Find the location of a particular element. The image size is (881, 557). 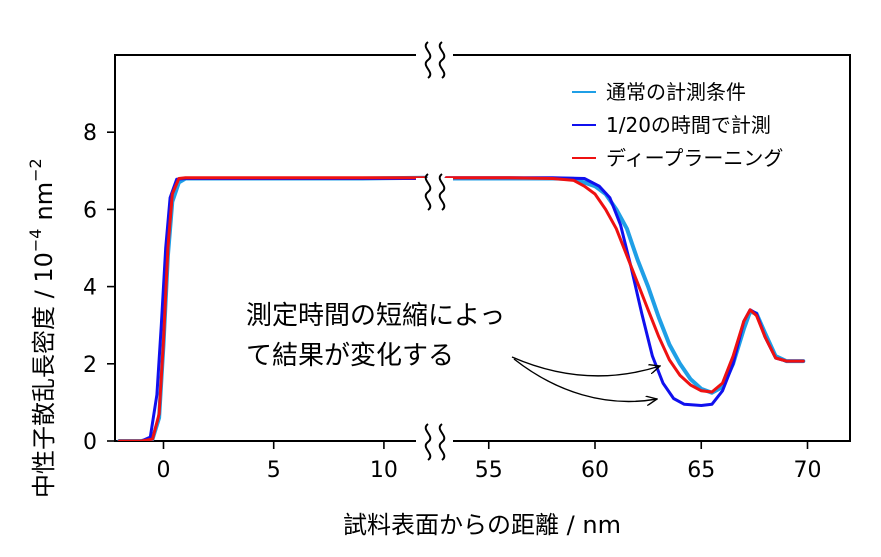

legend-label-3: ディープラーニング is located at coordinates (694, 158).